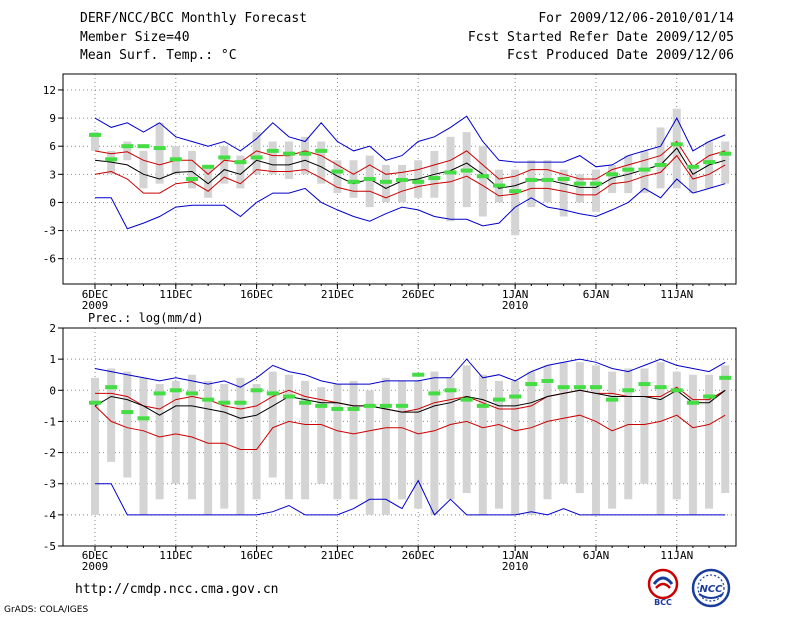  Describe the element at coordinates (175, 555) in the screenshot. I see `x-tick-label: 11DEC` at that location.